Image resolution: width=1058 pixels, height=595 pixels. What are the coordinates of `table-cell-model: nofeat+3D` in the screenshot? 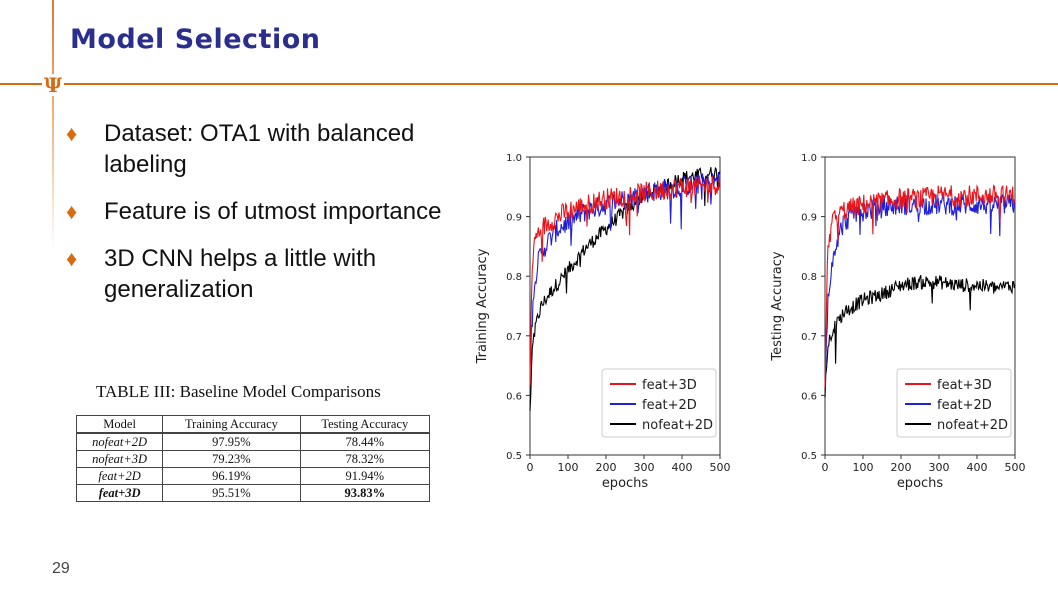 It's located at (119, 459).